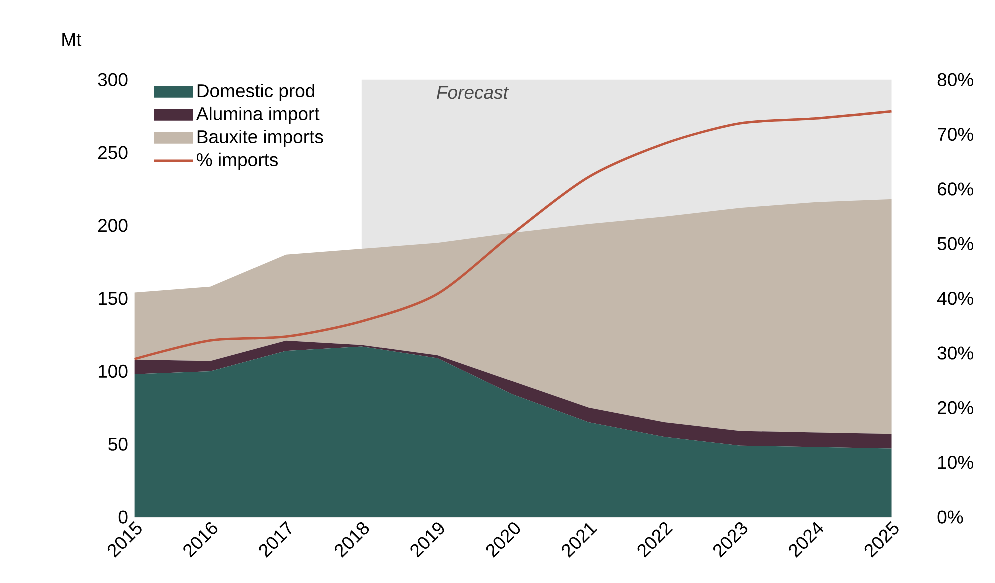 The image size is (995, 583). I want to click on y-tick-label: 300, so click(113, 80).